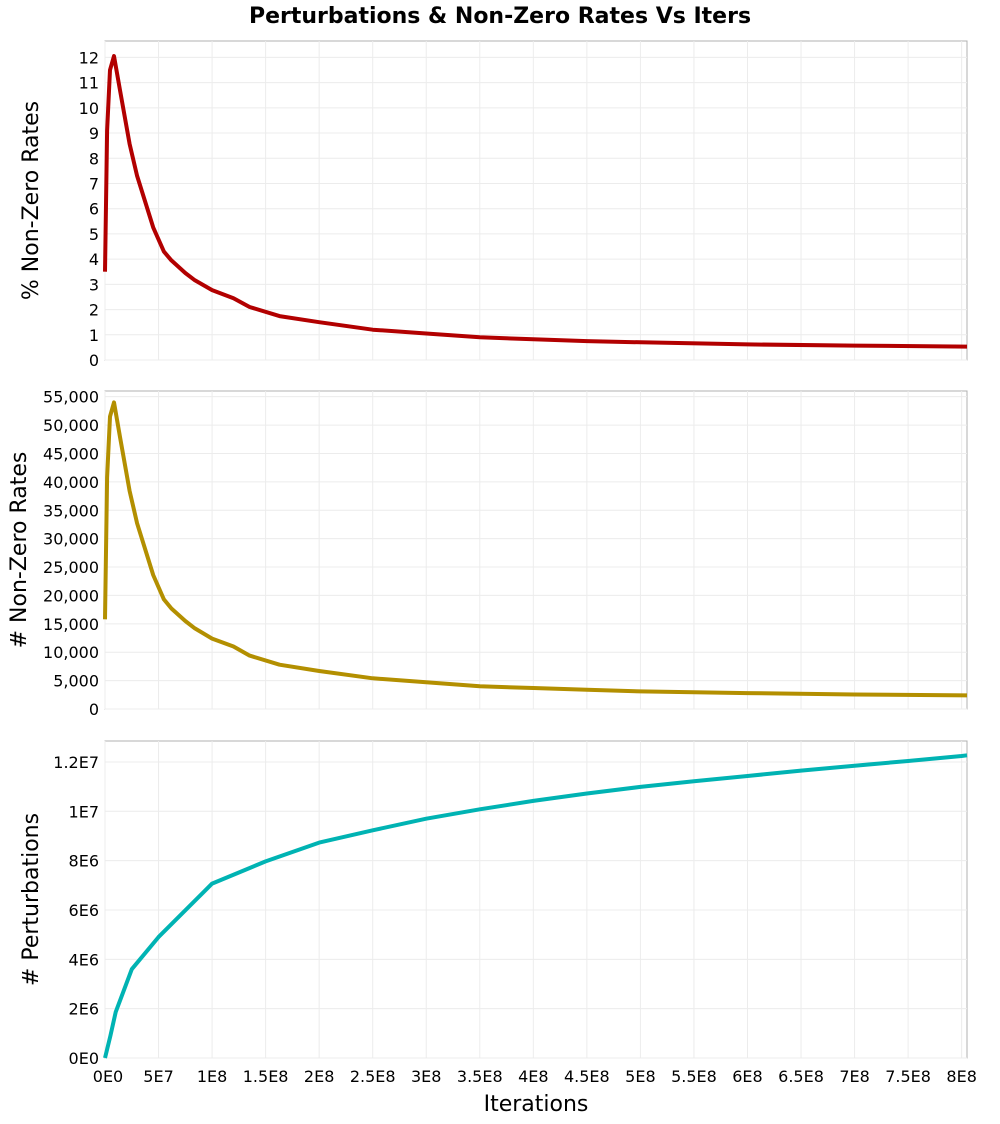 The width and height of the screenshot is (1000, 1124). I want to click on x-tick-label: 5.5E8, so click(694, 1076).